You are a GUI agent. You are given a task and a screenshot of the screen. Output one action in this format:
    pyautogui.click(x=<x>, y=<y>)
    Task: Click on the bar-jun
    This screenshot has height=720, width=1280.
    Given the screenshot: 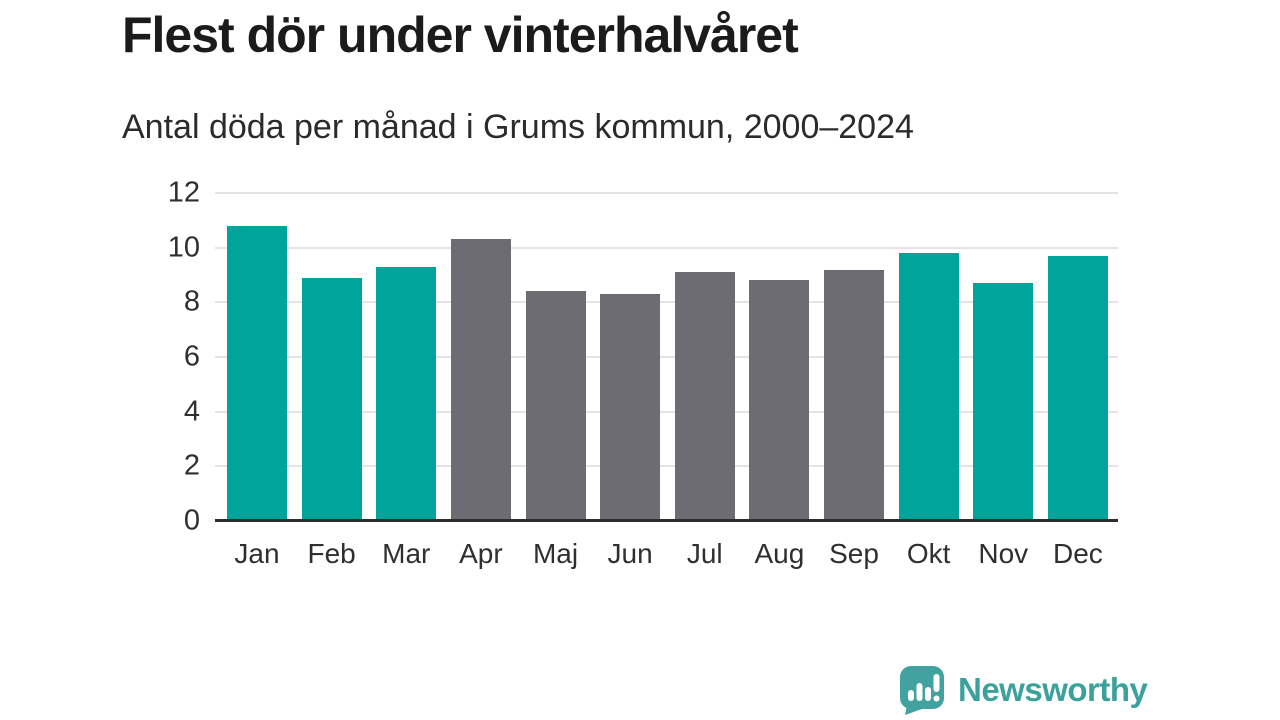 What is the action you would take?
    pyautogui.click(x=630, y=407)
    